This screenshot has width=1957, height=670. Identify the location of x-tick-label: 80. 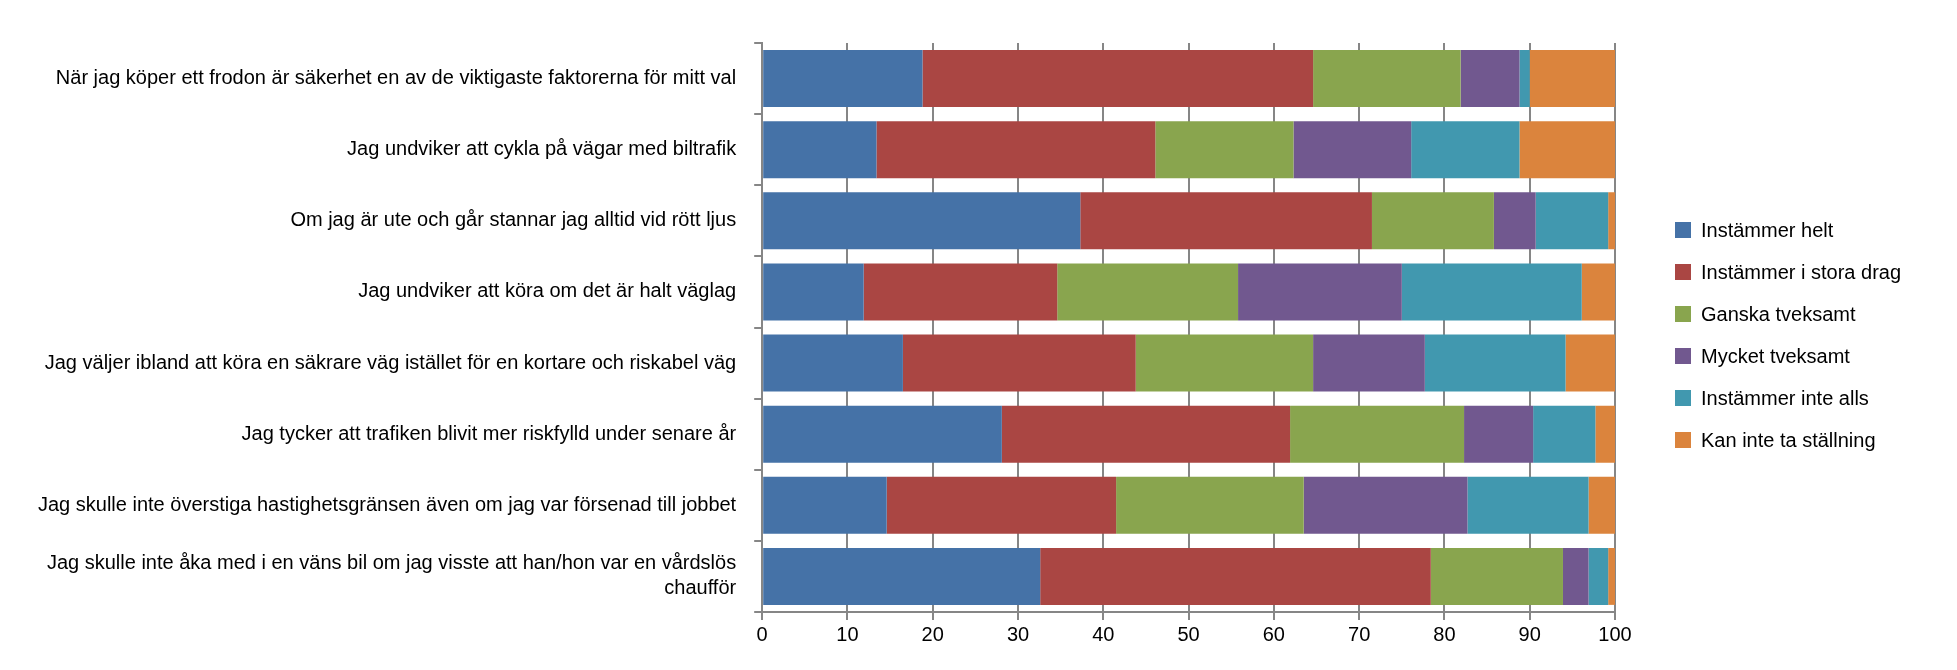
(1444, 633).